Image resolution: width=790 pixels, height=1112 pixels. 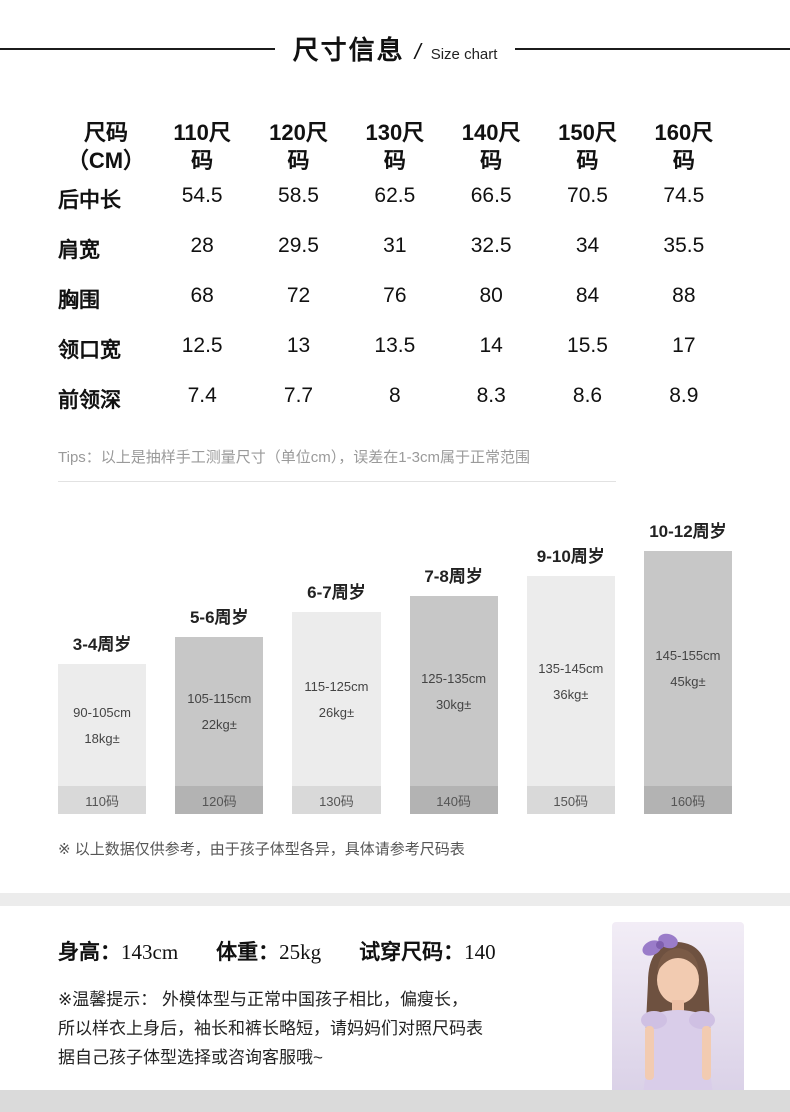 I want to click on bar-body: 105-115cm 22kg±, so click(x=219, y=711).